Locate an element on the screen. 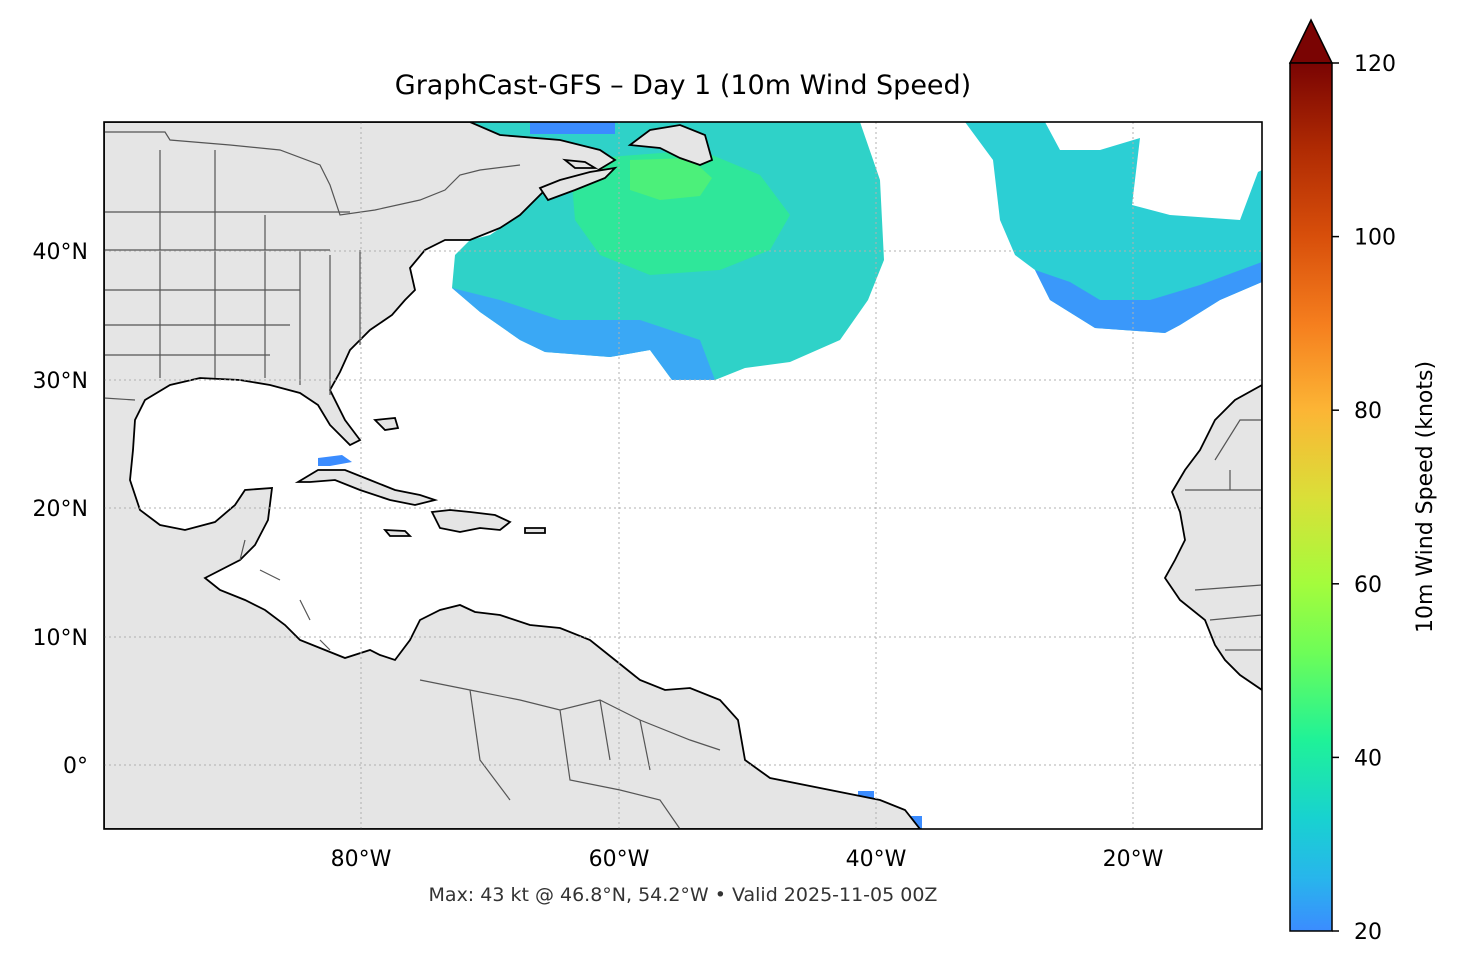 This screenshot has width=1466, height=969. lat-tick-labels: 40°N 30°N 20°N 10°N 0° is located at coordinates (60, 509).